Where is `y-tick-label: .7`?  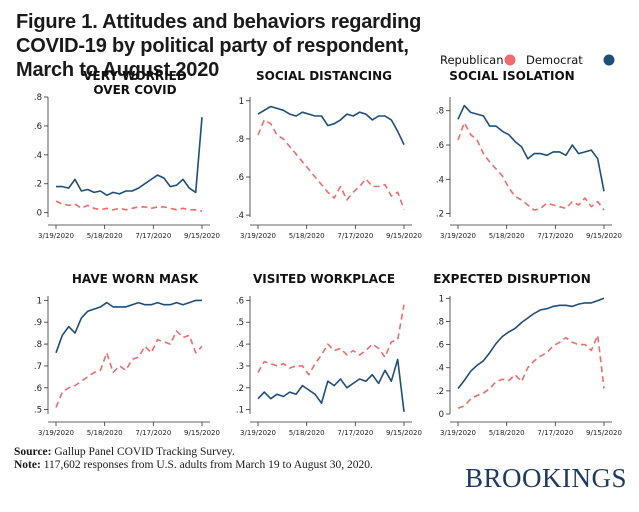
y-tick-label: .7 is located at coordinates (38, 367).